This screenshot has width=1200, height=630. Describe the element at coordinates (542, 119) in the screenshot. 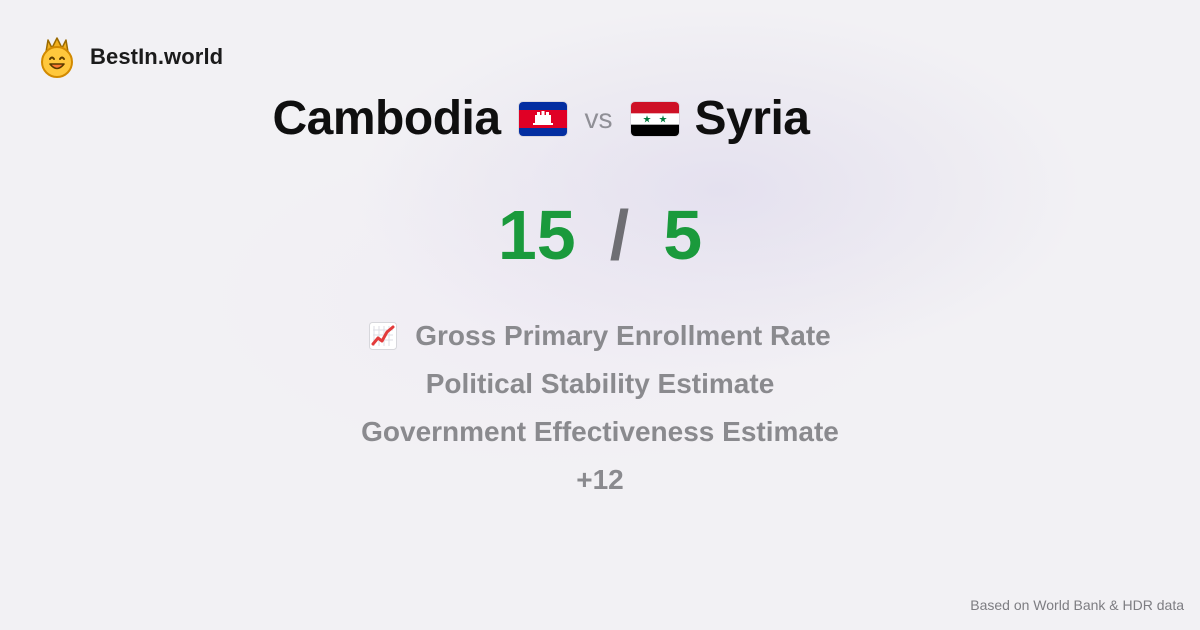

I see `cambodia-flag-icon` at that location.